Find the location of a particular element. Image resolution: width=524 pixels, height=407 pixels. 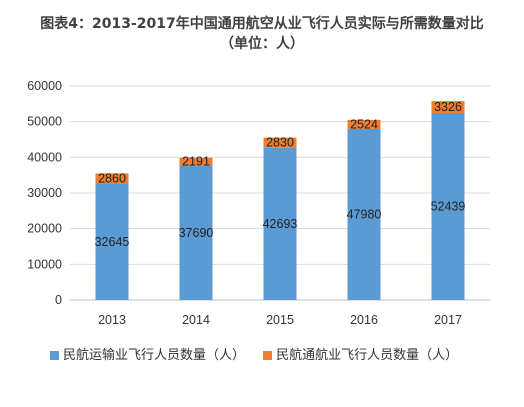

y-tick-label-60000: 60000 is located at coordinates (44, 86).